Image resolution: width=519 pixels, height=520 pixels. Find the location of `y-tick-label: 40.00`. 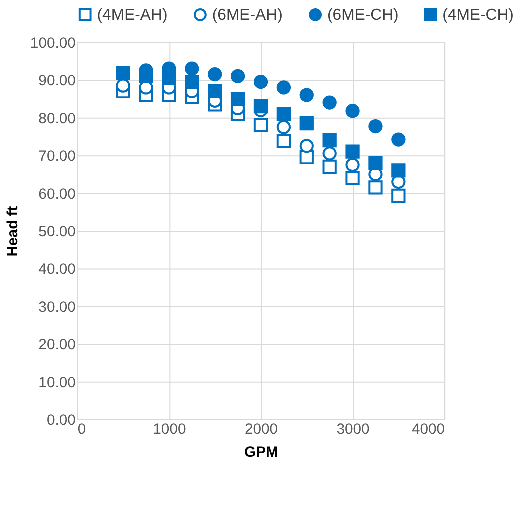

y-tick-label: 40.00 is located at coordinates (57, 270).